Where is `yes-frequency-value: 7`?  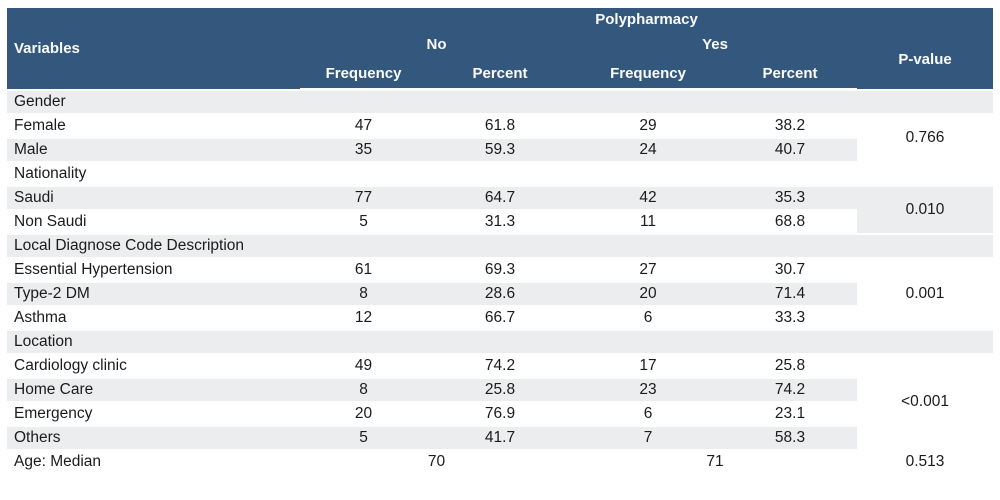
yes-frequency-value: 7 is located at coordinates (648, 437).